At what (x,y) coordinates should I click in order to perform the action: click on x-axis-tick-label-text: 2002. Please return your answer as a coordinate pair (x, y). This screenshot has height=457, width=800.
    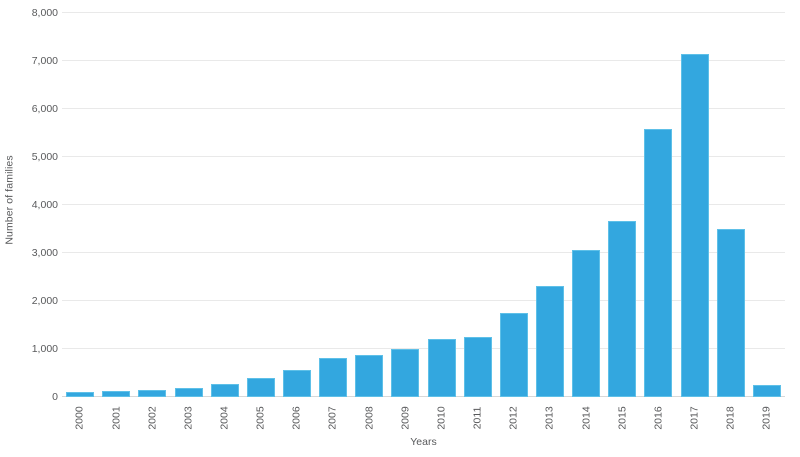
    Looking at the image, I should click on (152, 418).